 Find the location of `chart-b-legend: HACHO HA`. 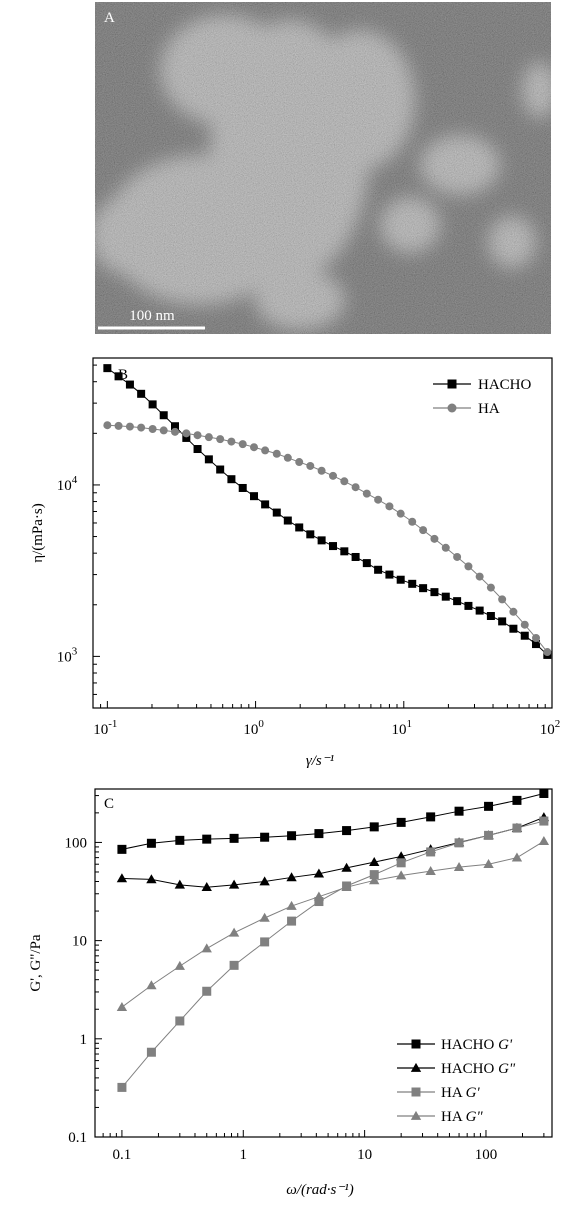

chart-b-legend: HACHO HA is located at coordinates (482, 397).